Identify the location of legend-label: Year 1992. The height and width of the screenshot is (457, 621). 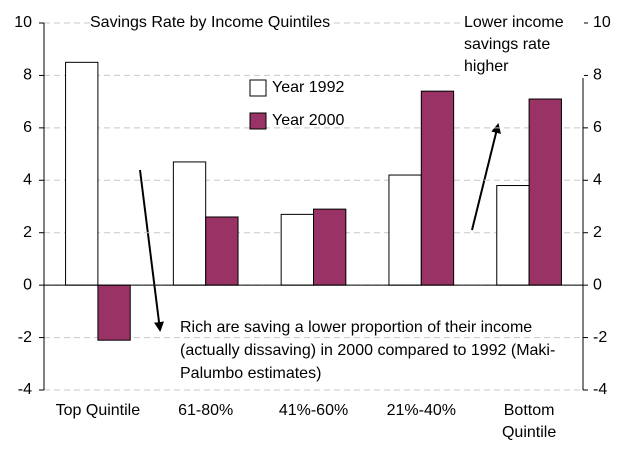
(308, 87).